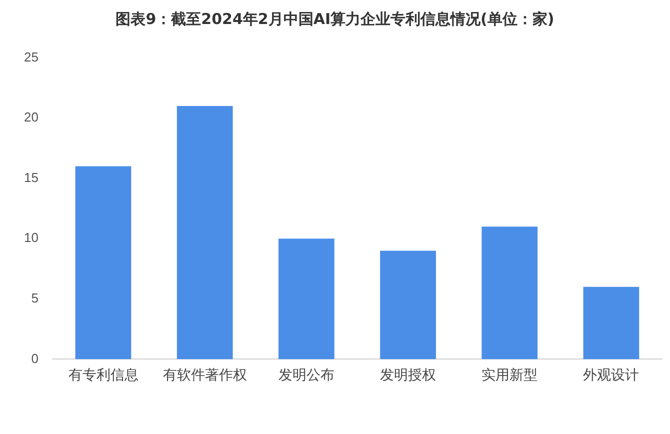 The width and height of the screenshot is (670, 434). I want to click on y-tick-label: 10, so click(31, 238).